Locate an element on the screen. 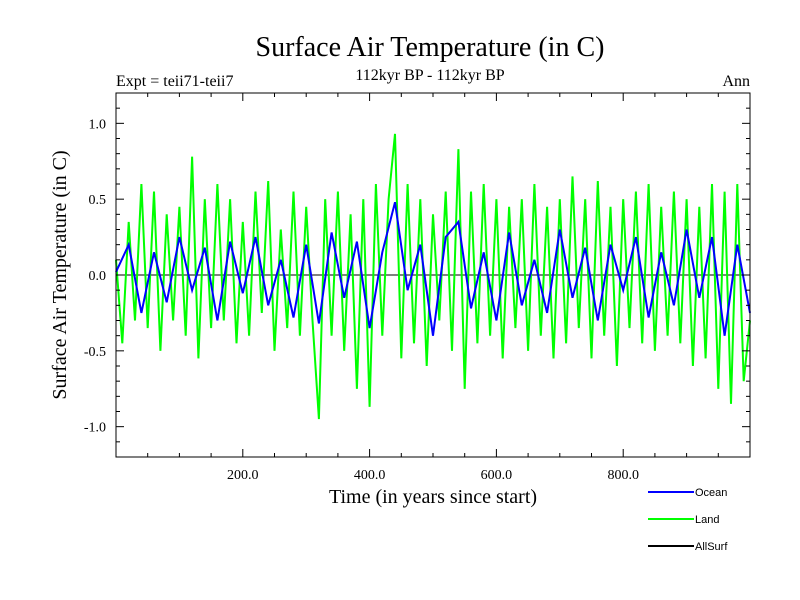 This screenshot has height=600, width=800. x-tick-label: 600.0 is located at coordinates (497, 475).